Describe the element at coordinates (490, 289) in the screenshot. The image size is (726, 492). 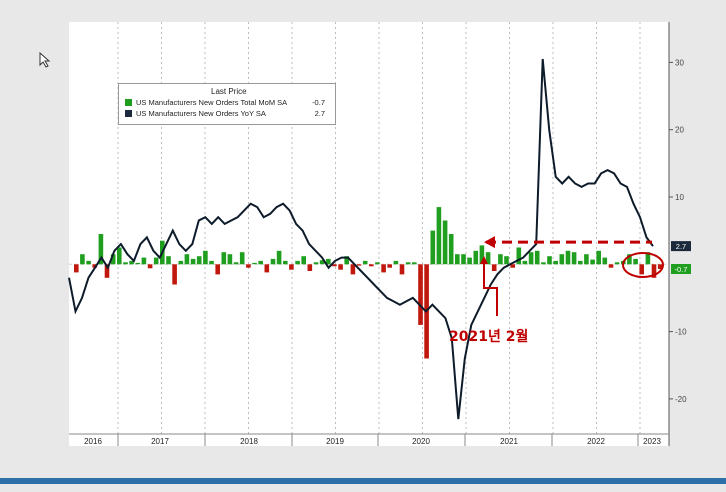
I see `annotation-pointer` at that location.